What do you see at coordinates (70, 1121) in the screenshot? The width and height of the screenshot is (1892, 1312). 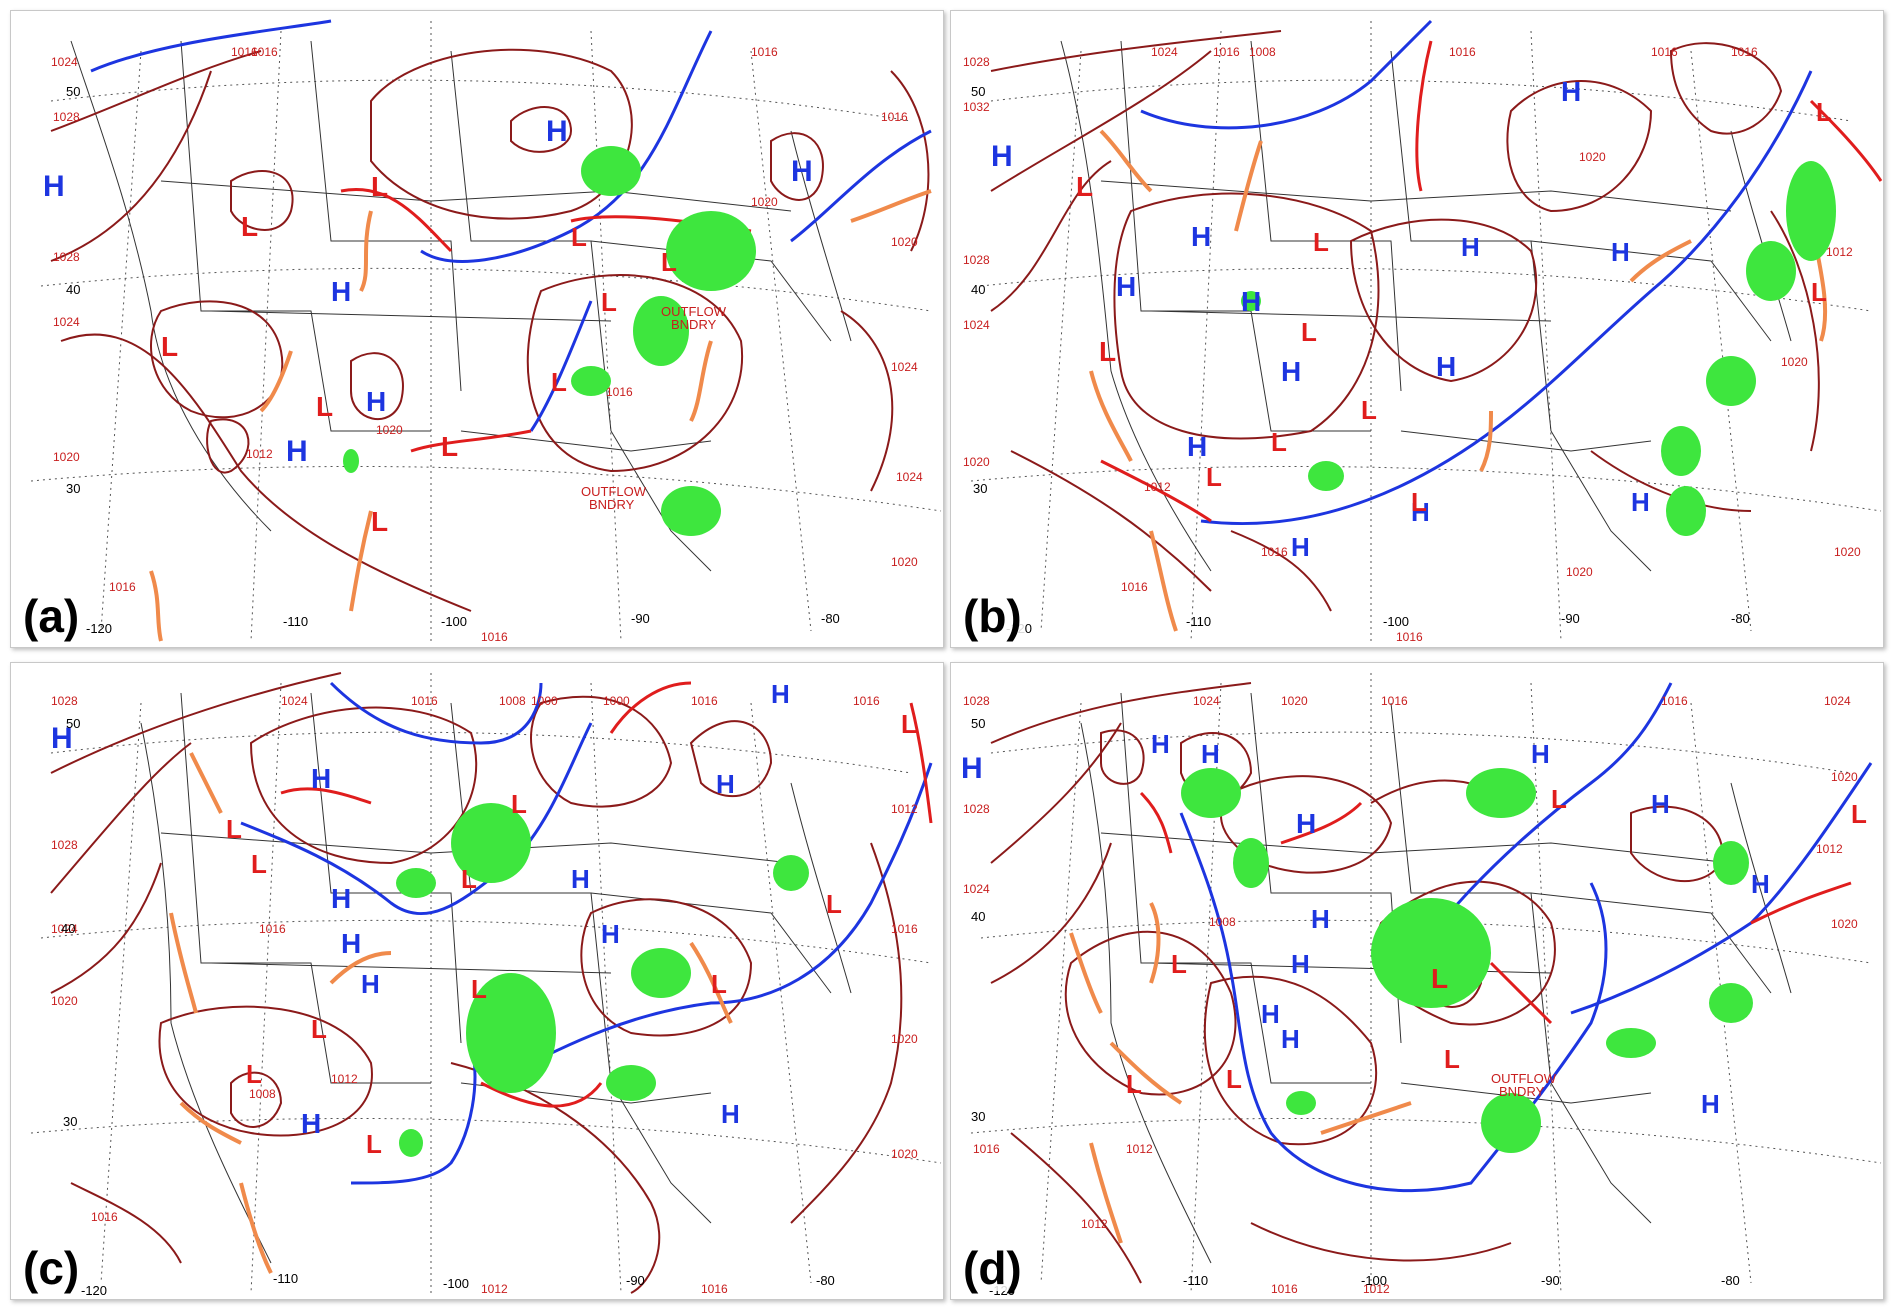 I see `svg-text: 30` at bounding box center [70, 1121].